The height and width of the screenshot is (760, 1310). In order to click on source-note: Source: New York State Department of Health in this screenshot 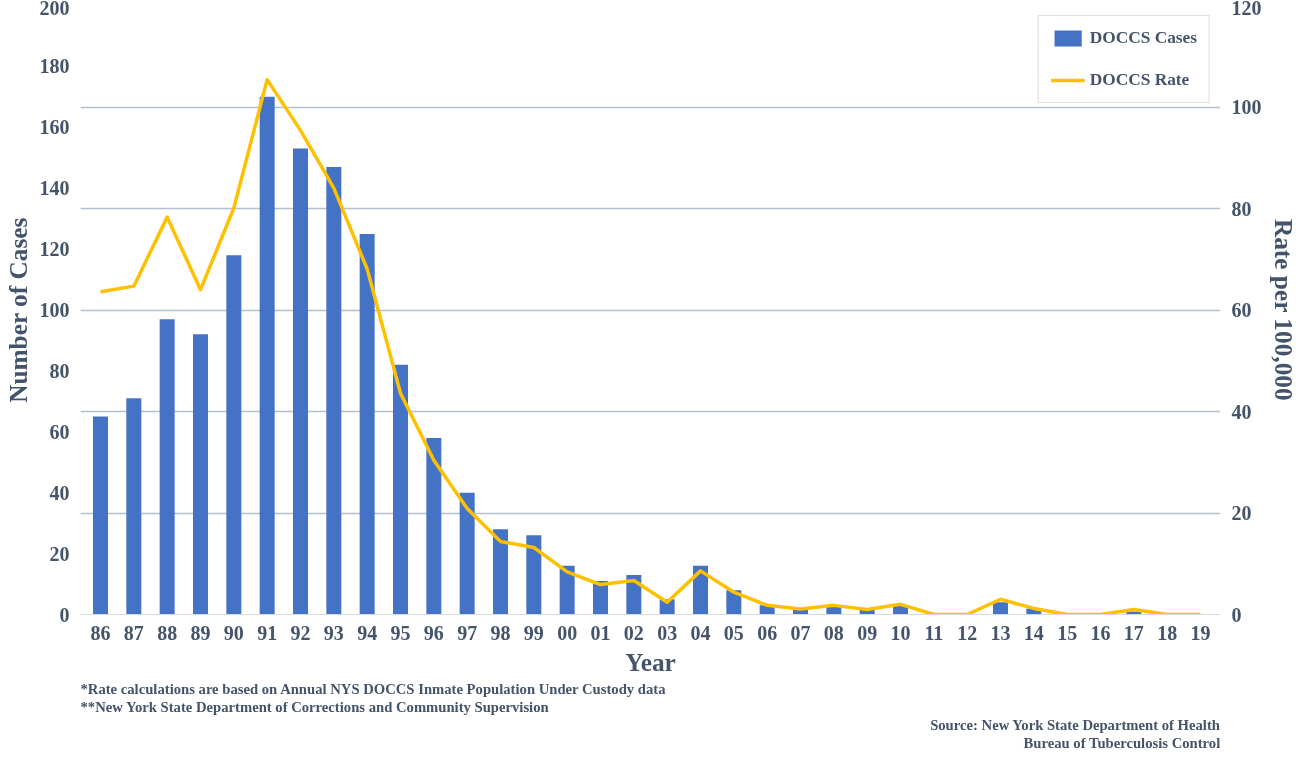, I will do `click(1075, 724)`.